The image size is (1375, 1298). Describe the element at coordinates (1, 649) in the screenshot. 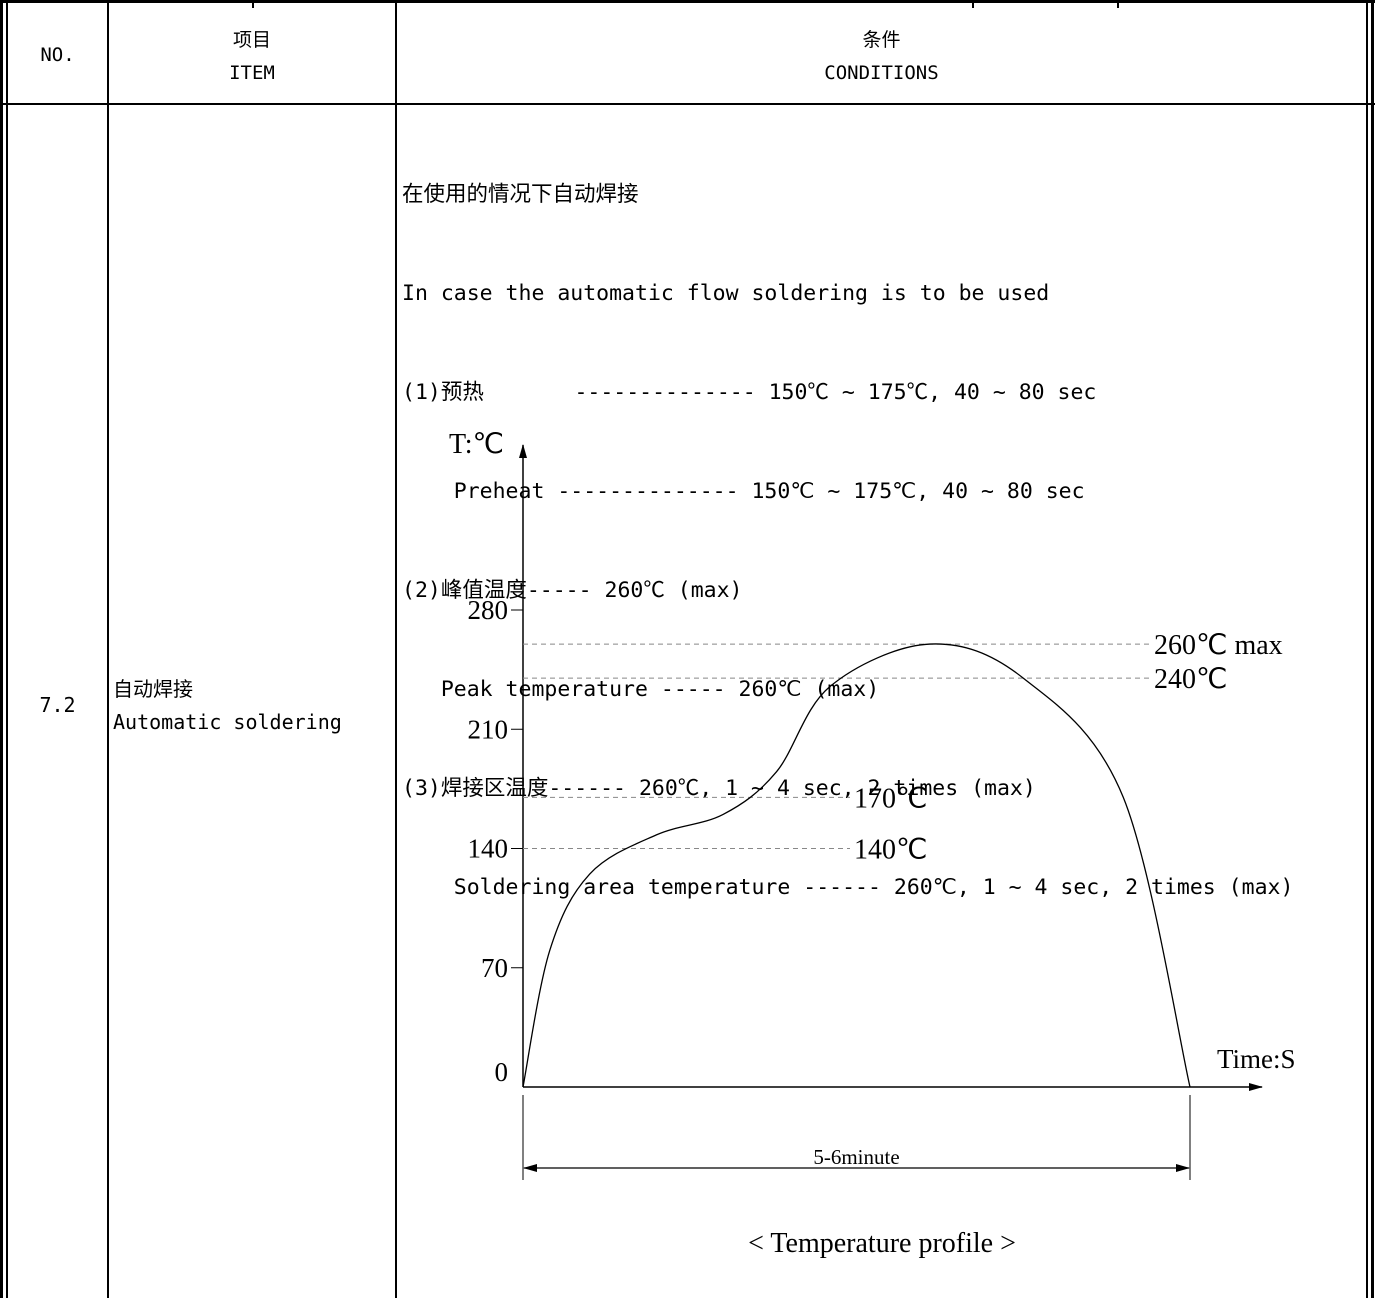

I see `table-border-left` at that location.